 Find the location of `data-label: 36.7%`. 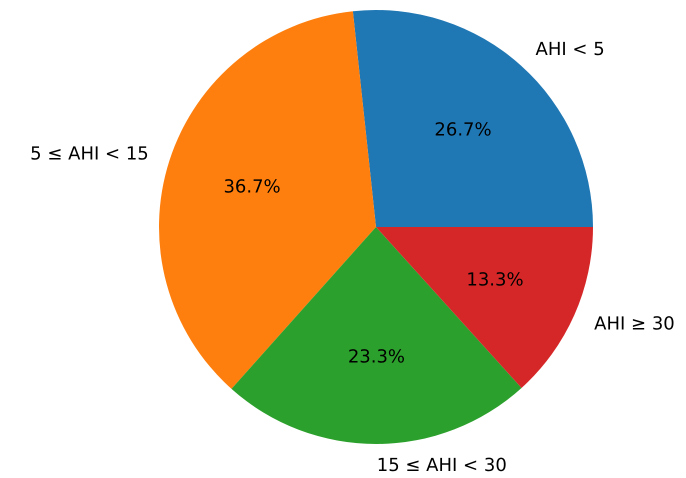

data-label: 36.7% is located at coordinates (252, 187).